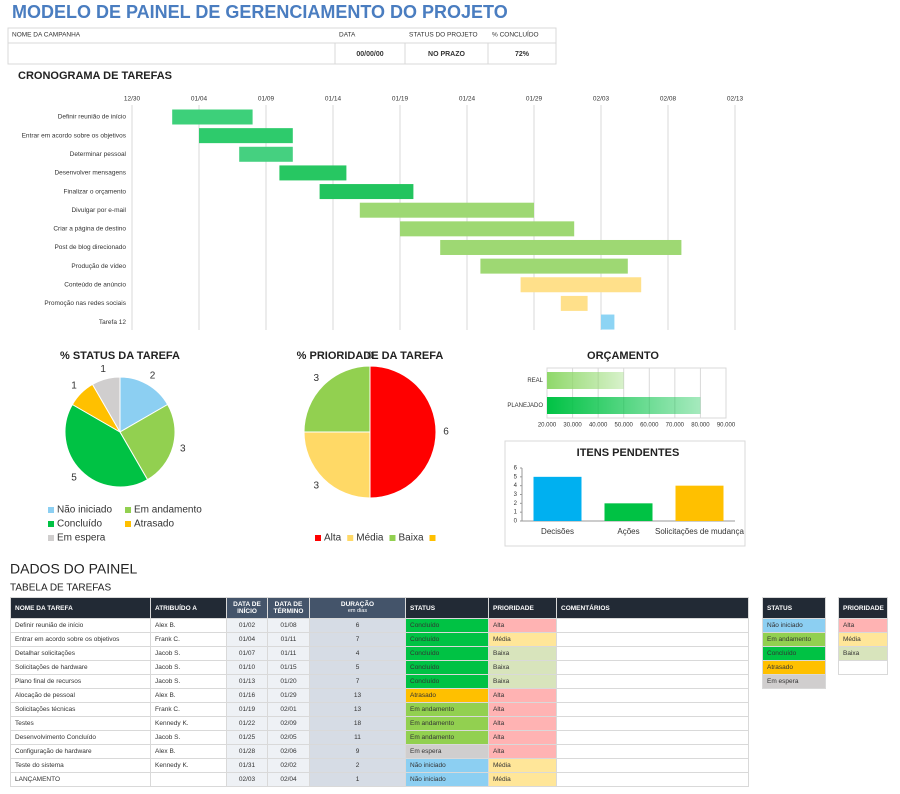 The image size is (900, 794). What do you see at coordinates (513, 608) in the screenshot?
I see `column-header-text: PRIORIDADE` at bounding box center [513, 608].